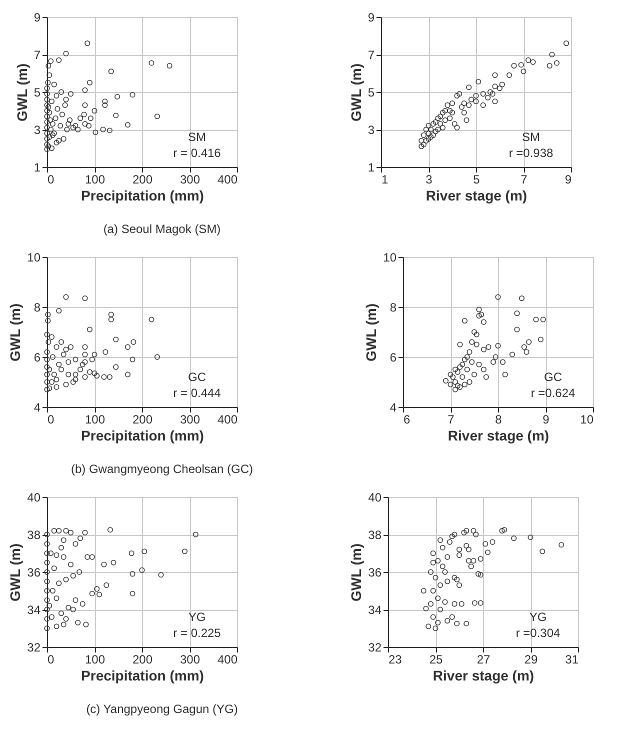  I want to click on x-tick-label: 9, so click(546, 419).